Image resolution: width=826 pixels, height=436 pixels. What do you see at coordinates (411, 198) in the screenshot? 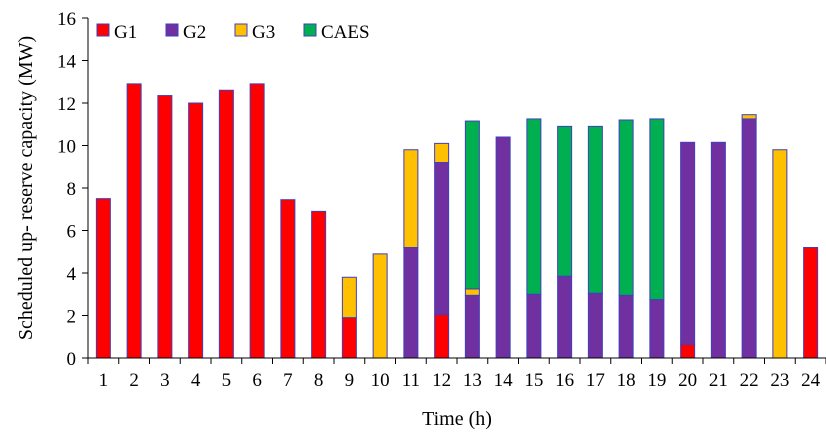
I see `bar-segment-g3-h11` at bounding box center [411, 198].